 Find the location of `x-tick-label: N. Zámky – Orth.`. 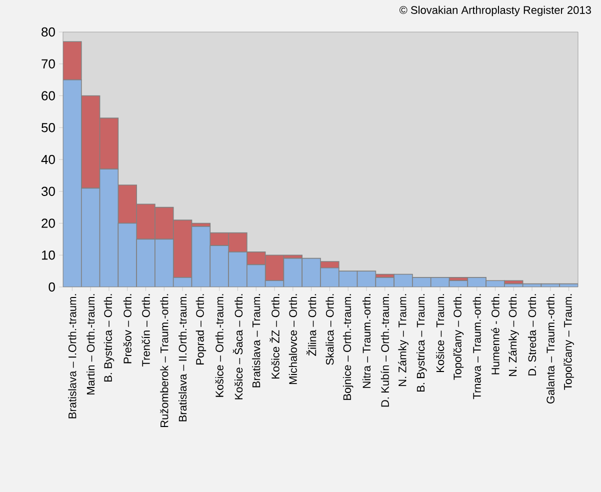

x-tick-label: N. Zámky – Orth. is located at coordinates (513, 335).